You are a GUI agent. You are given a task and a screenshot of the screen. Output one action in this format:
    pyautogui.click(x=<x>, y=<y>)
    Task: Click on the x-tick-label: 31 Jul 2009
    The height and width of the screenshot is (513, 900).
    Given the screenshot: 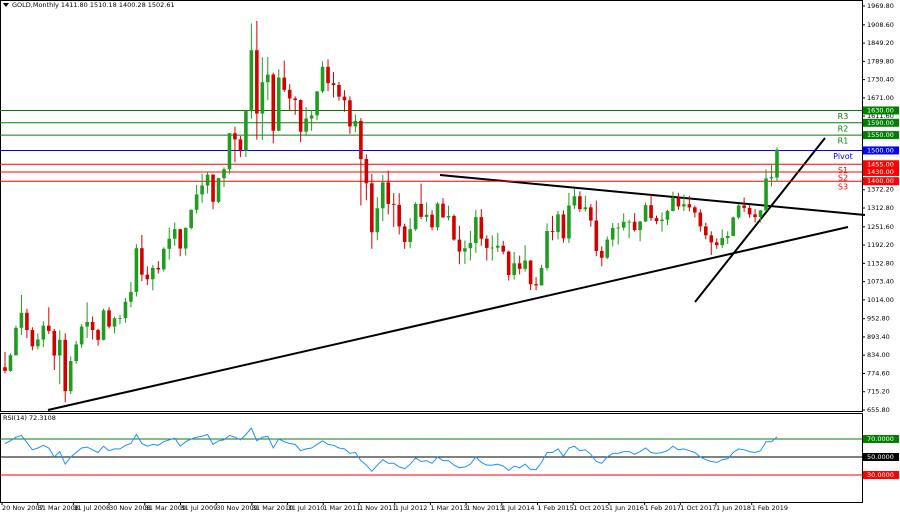 What is the action you would take?
    pyautogui.click(x=199, y=508)
    